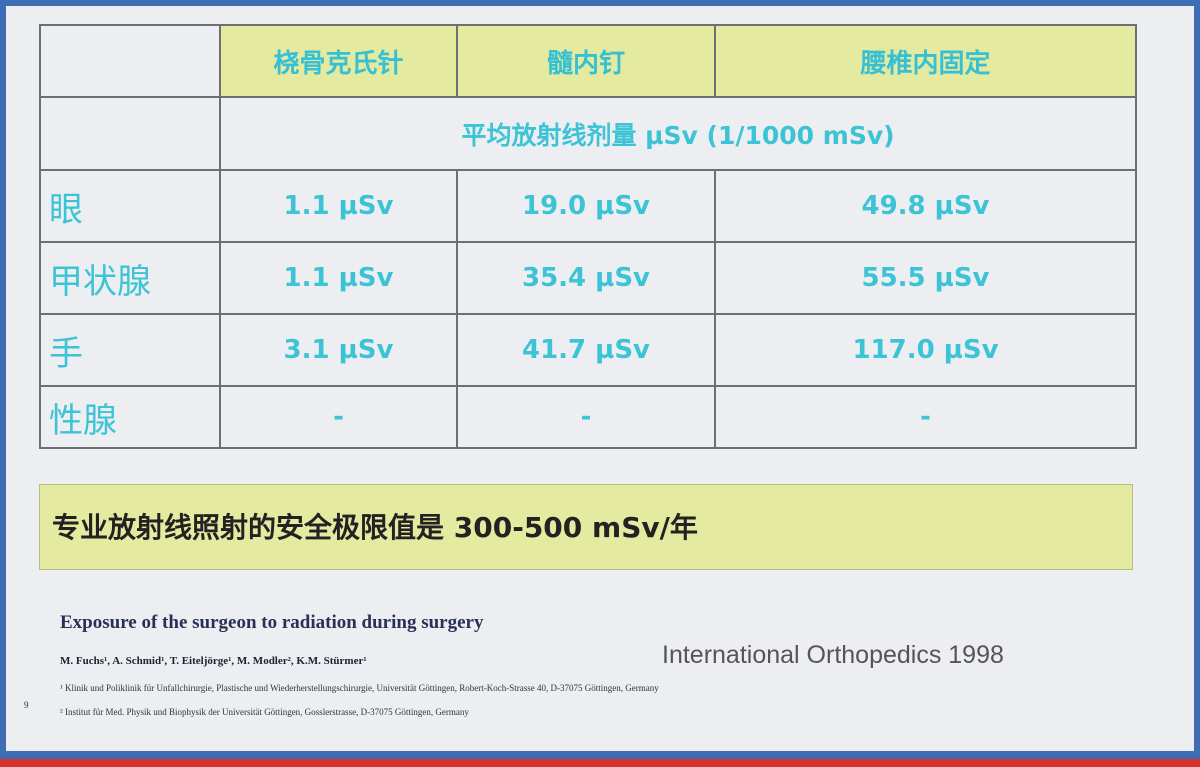 The height and width of the screenshot is (767, 1200). I want to click on blank-cell, so click(130, 133).